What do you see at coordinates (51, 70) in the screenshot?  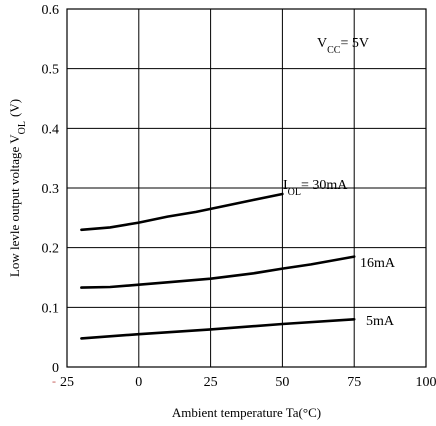 I see `y-tick-label: 0.5` at bounding box center [51, 70].